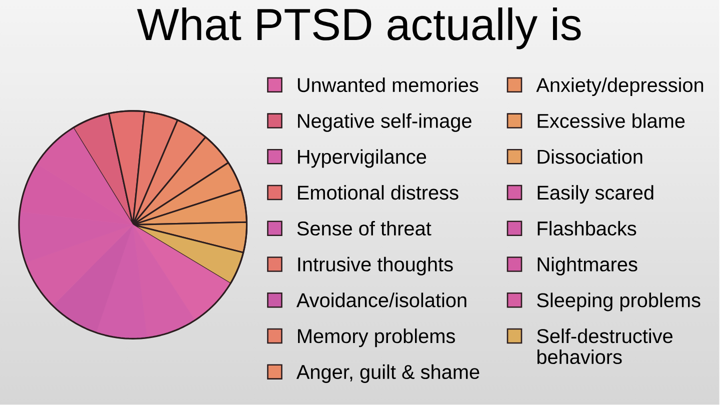 Image resolution: width=720 pixels, height=405 pixels. What do you see at coordinates (587, 228) in the screenshot?
I see `legend-label: Flashbacks` at bounding box center [587, 228].